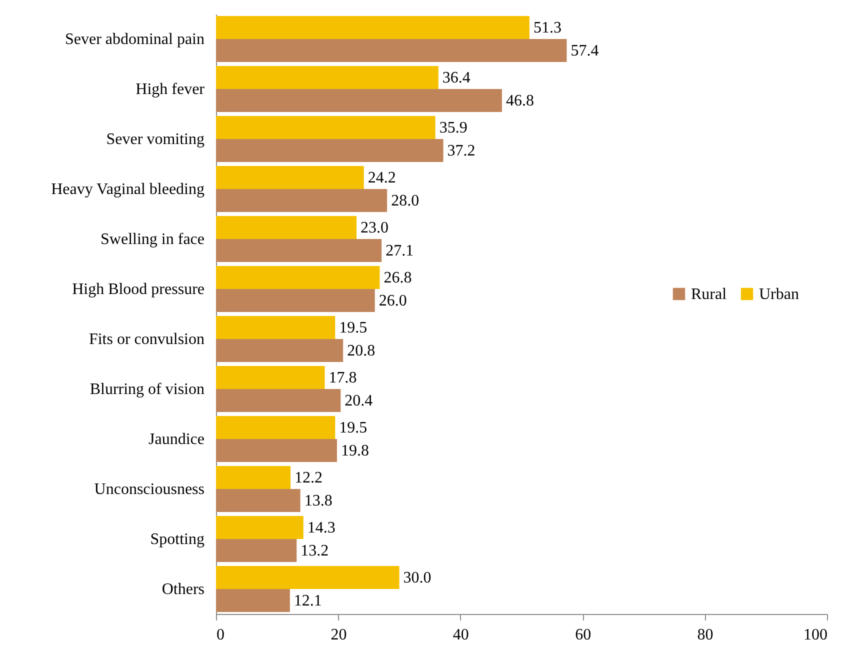 This screenshot has height=660, width=853. What do you see at coordinates (705, 635) in the screenshot?
I see `x-tick-label: 80` at bounding box center [705, 635].